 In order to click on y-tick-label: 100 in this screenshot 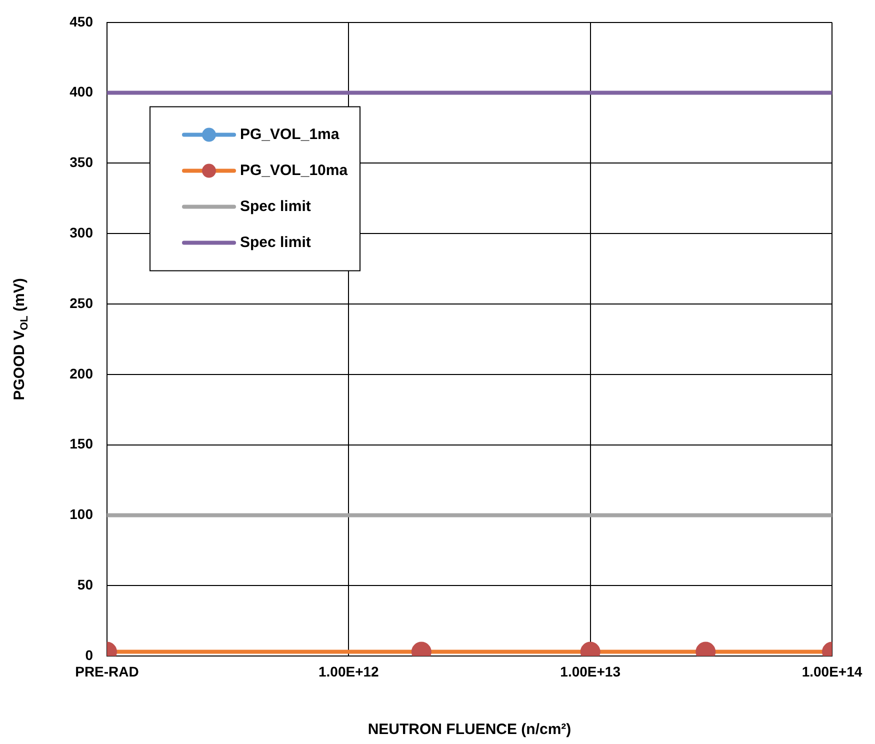, I will do `click(82, 514)`.